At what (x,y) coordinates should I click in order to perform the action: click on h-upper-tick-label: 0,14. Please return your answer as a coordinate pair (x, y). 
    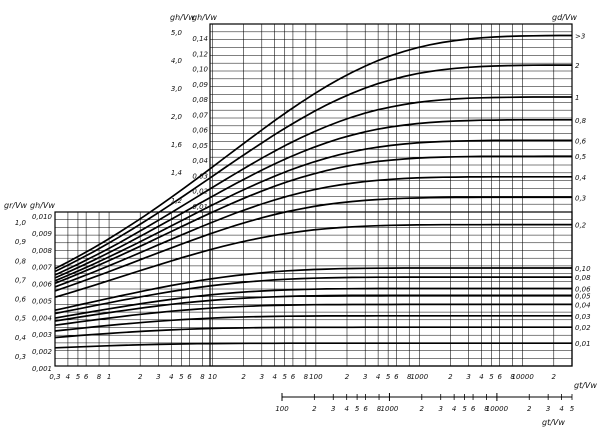
    Looking at the image, I should click on (200, 39).